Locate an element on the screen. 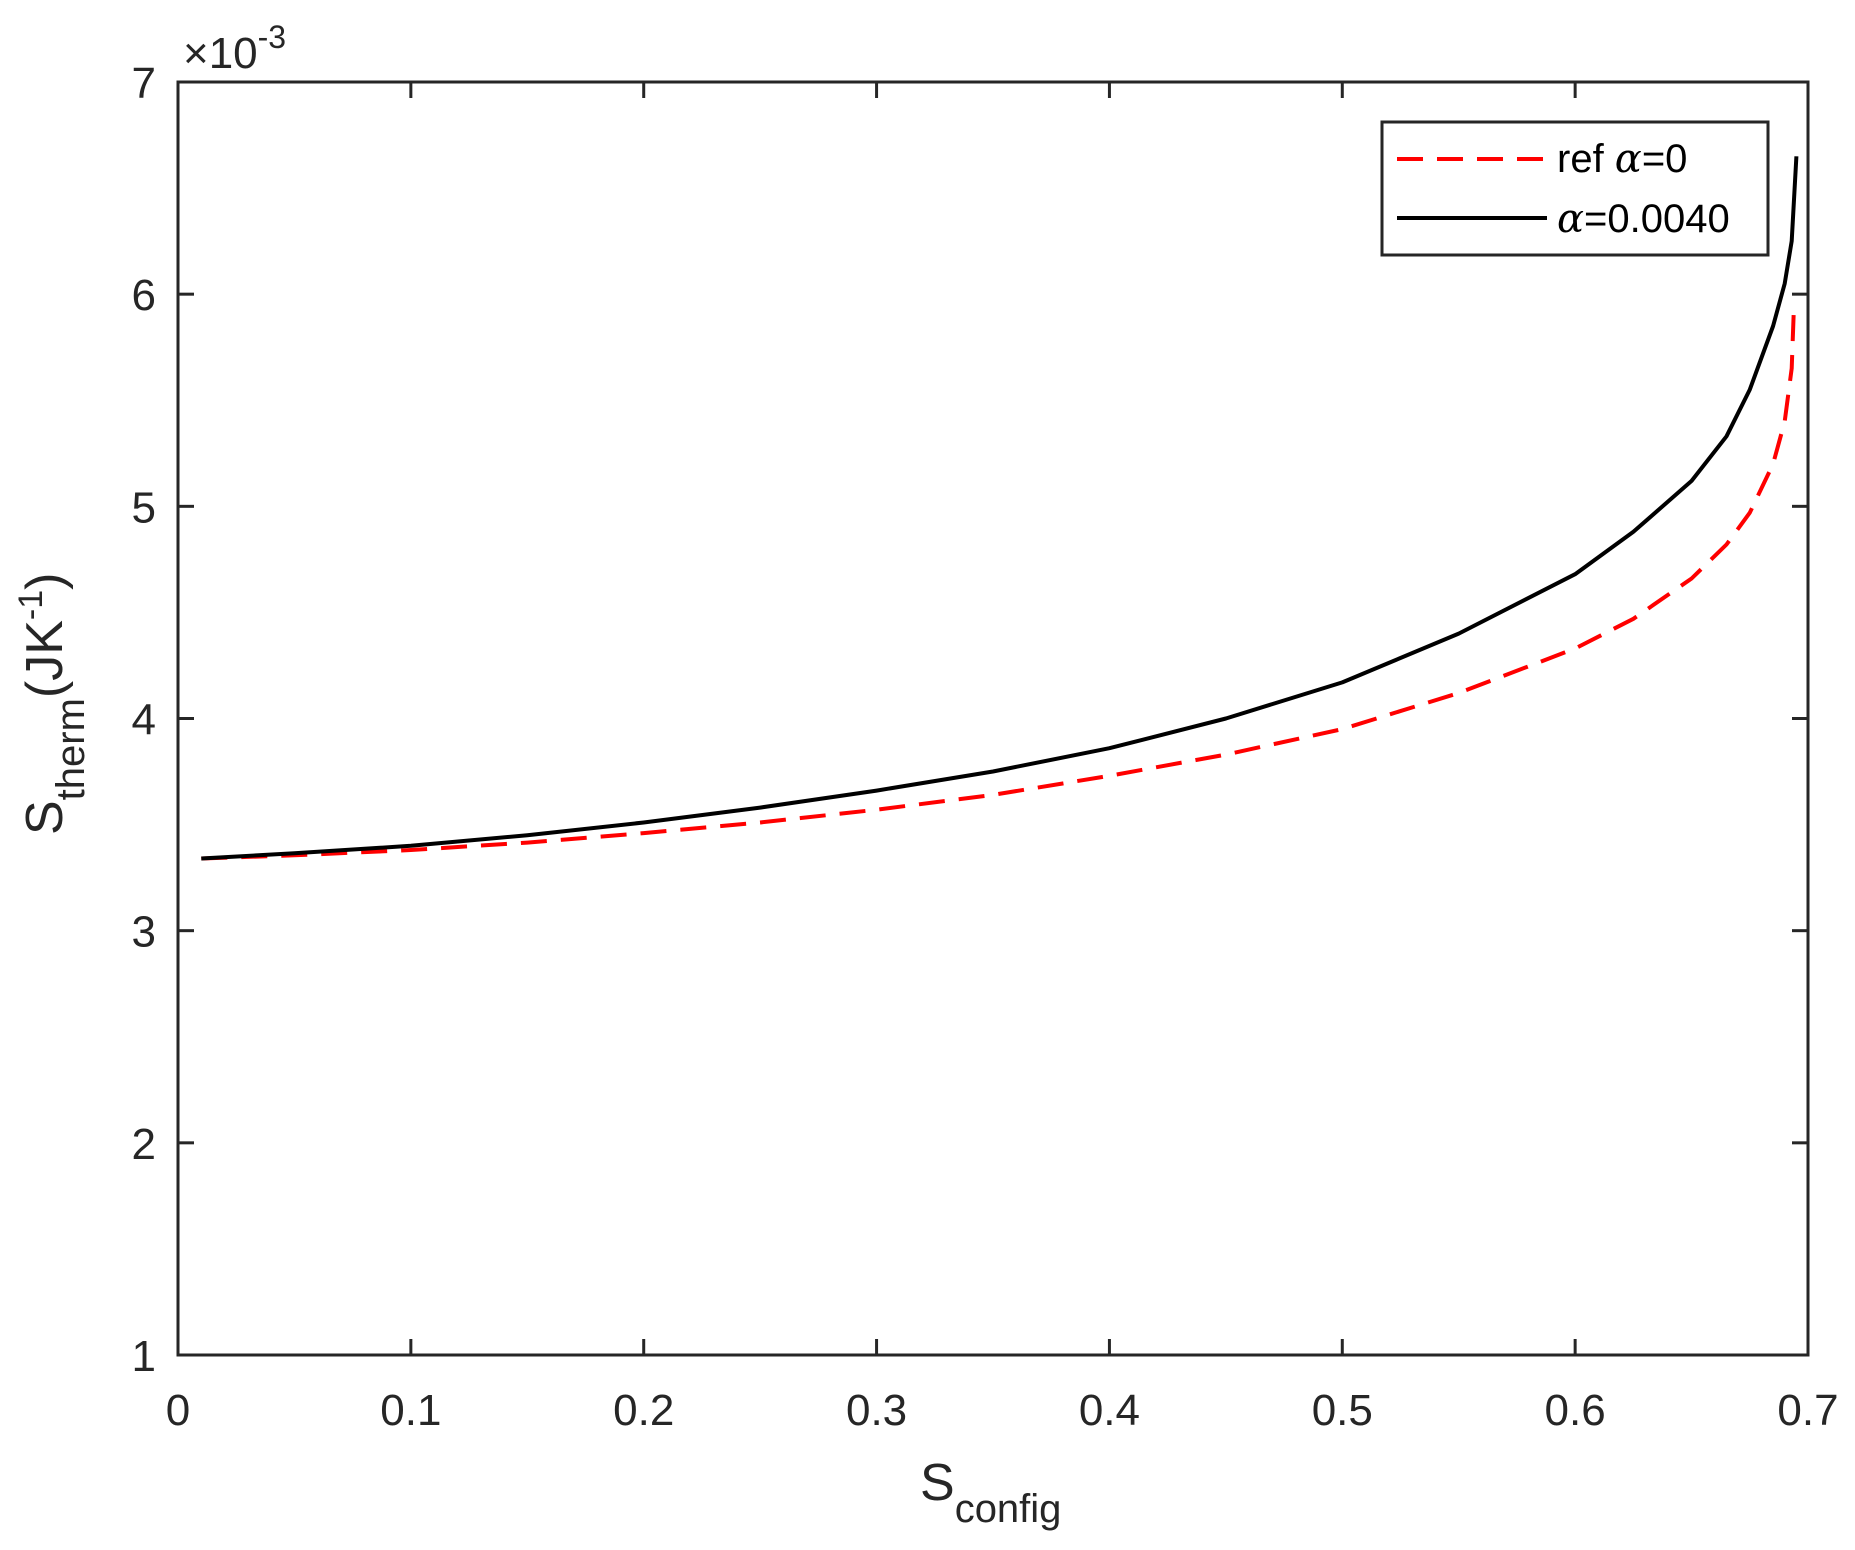  legend-label-ref: ref α=0 is located at coordinates (1622, 159).